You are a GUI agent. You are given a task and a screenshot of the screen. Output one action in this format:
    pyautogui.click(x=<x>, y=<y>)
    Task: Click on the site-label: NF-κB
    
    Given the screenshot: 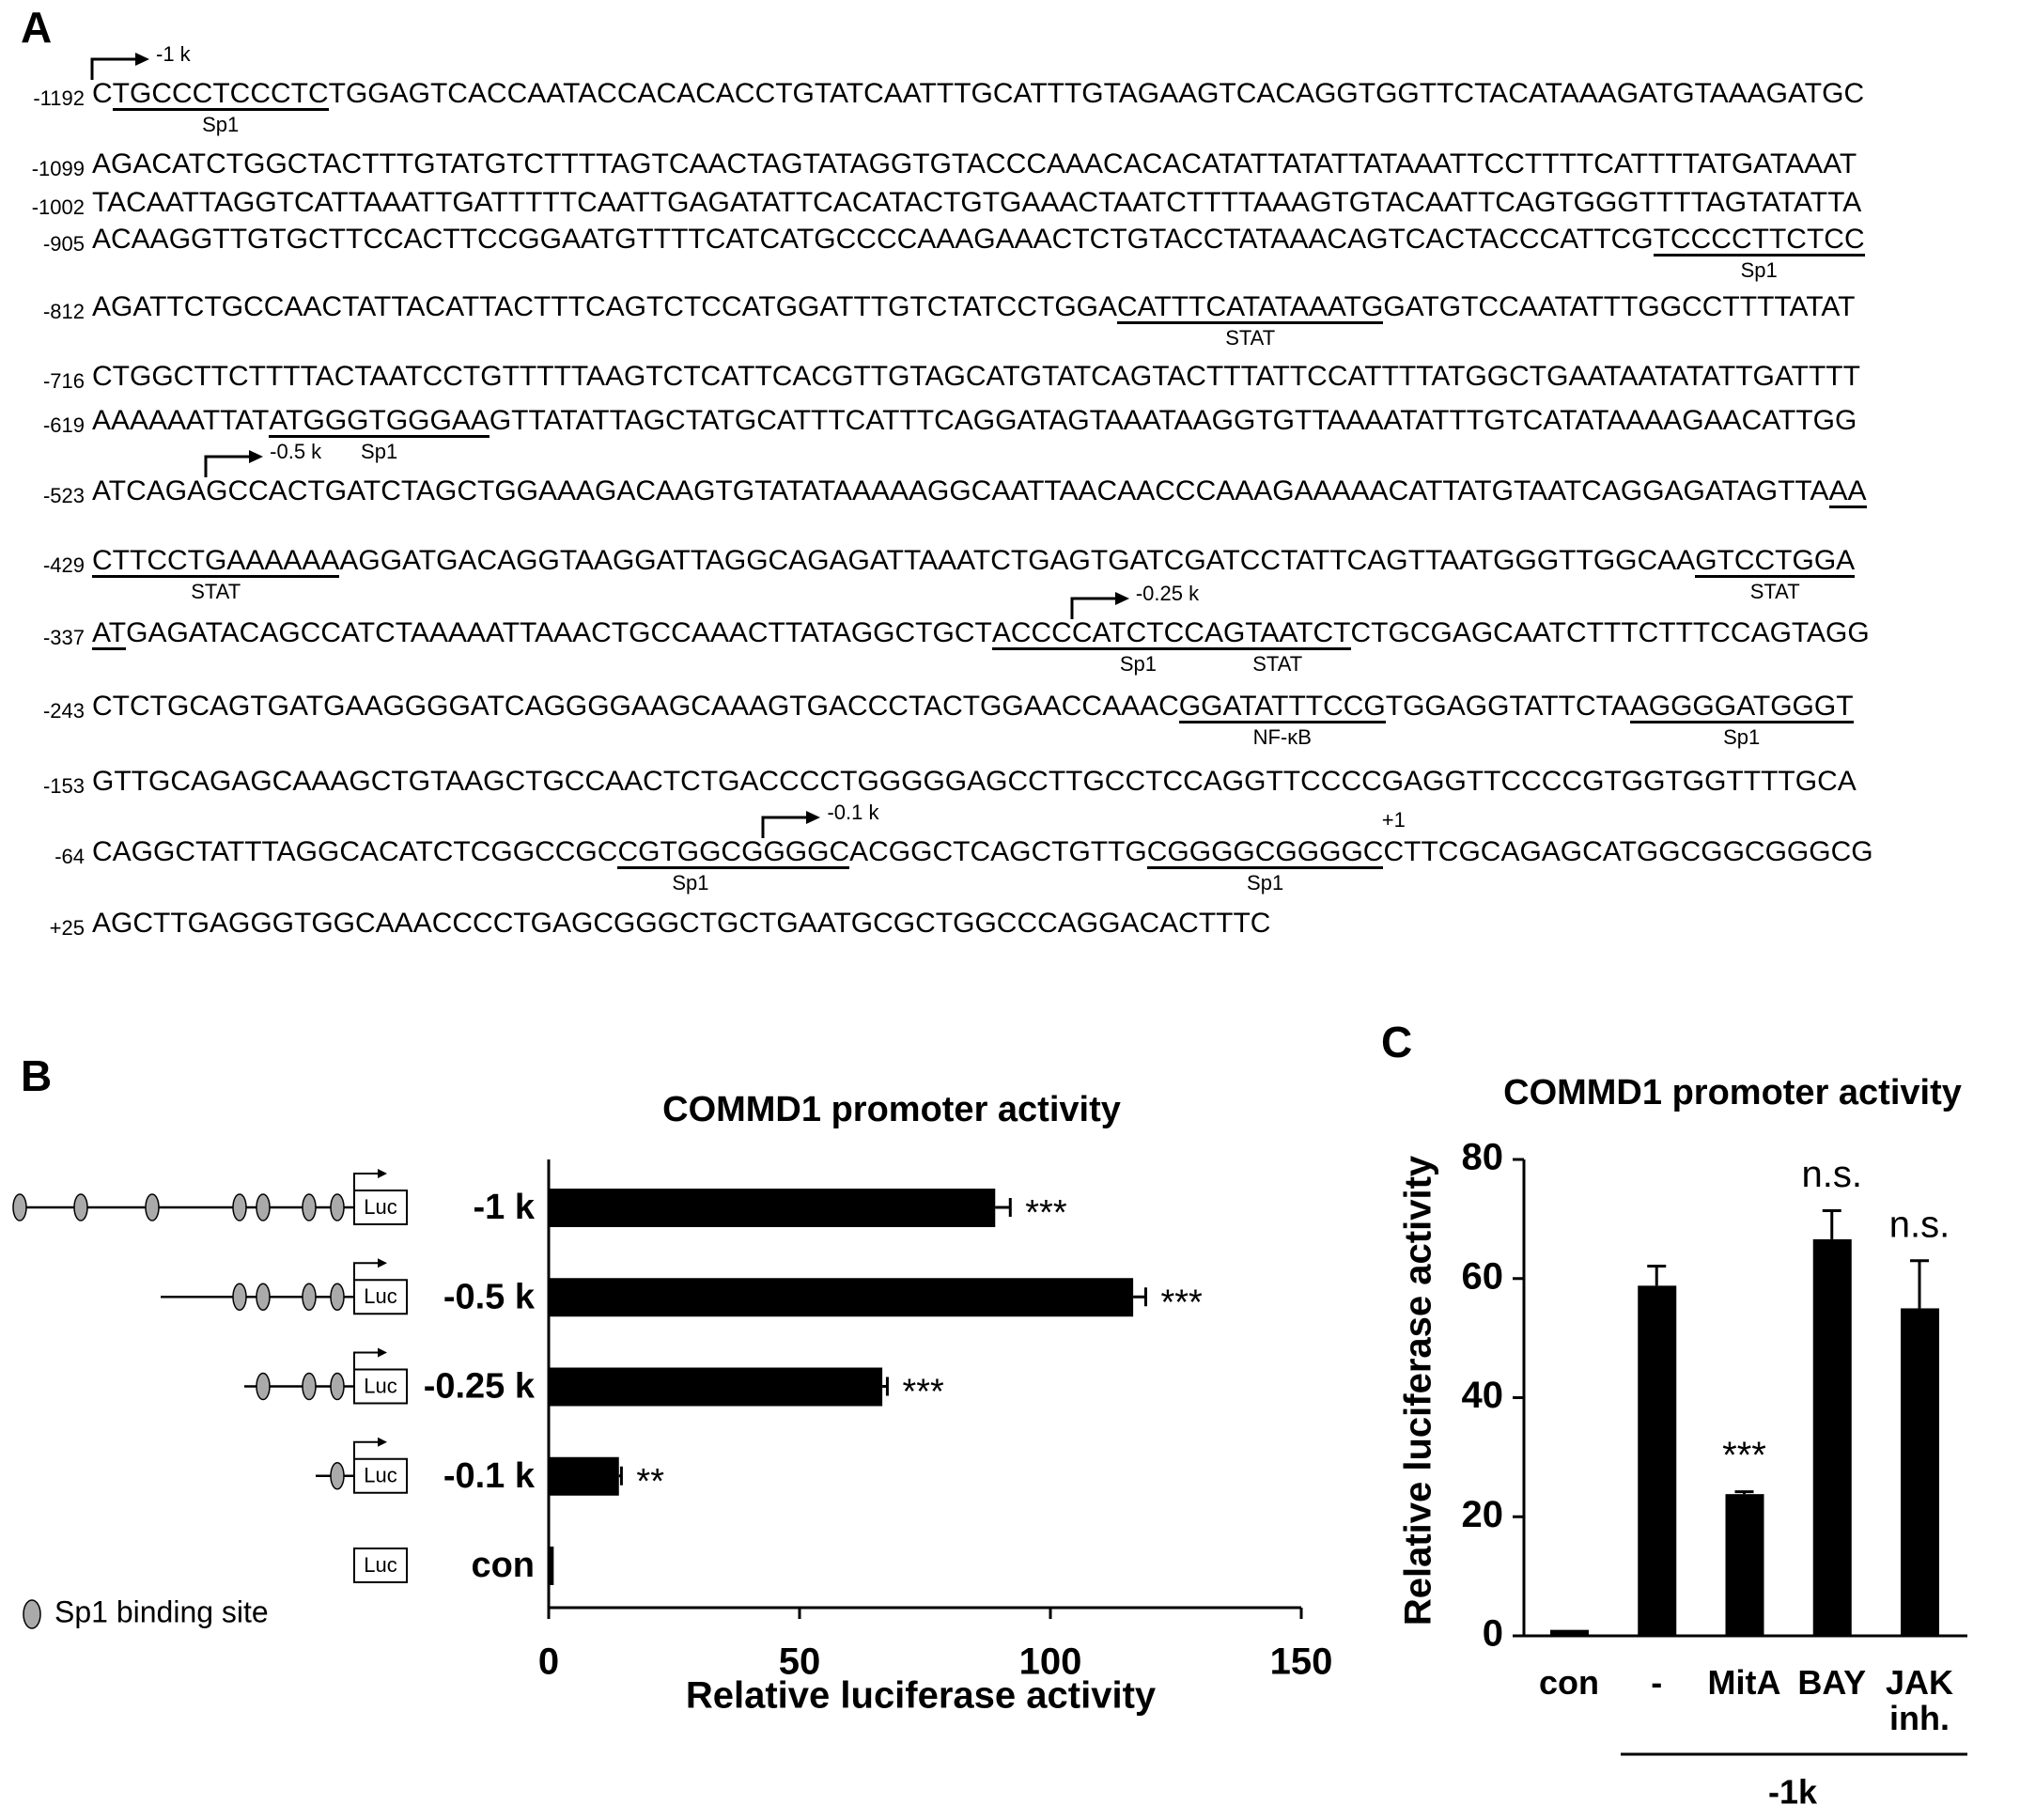 What is the action you would take?
    pyautogui.click(x=1282, y=737)
    